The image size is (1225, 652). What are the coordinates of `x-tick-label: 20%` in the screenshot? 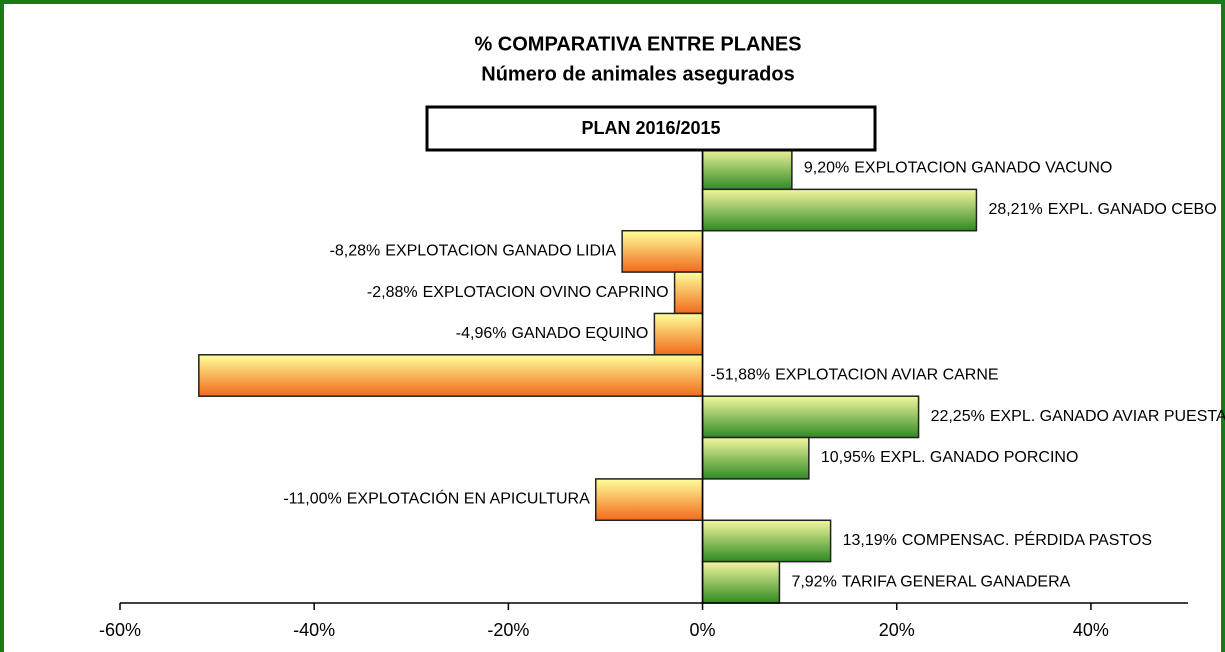 It's located at (897, 630).